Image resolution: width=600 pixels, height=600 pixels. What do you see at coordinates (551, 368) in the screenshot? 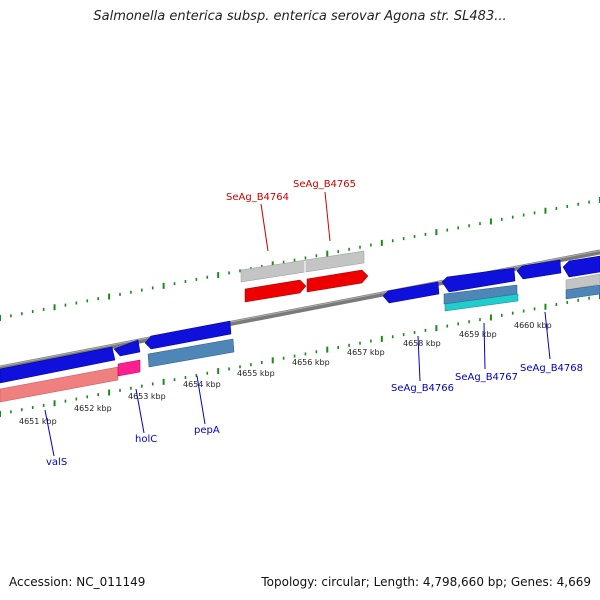
I see `gene-label-seag-b4768: SeAg_B4768` at bounding box center [551, 368].